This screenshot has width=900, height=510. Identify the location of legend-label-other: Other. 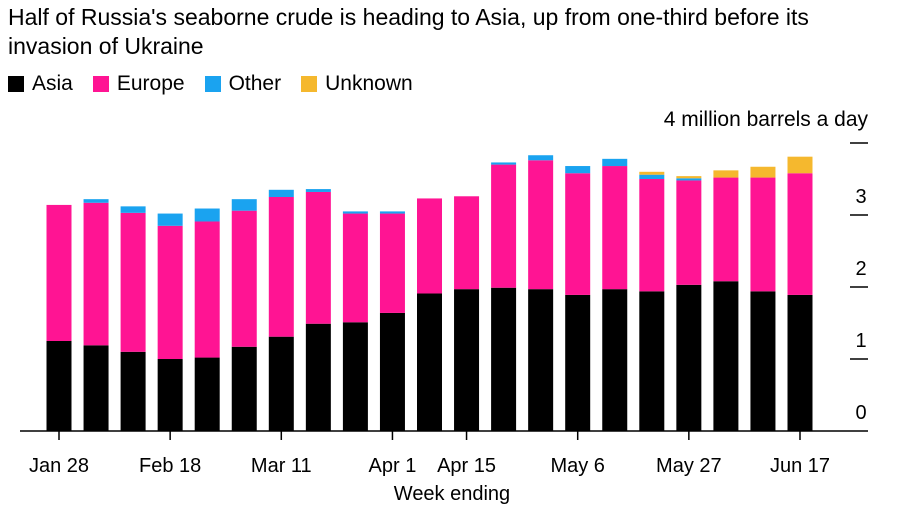
(255, 83).